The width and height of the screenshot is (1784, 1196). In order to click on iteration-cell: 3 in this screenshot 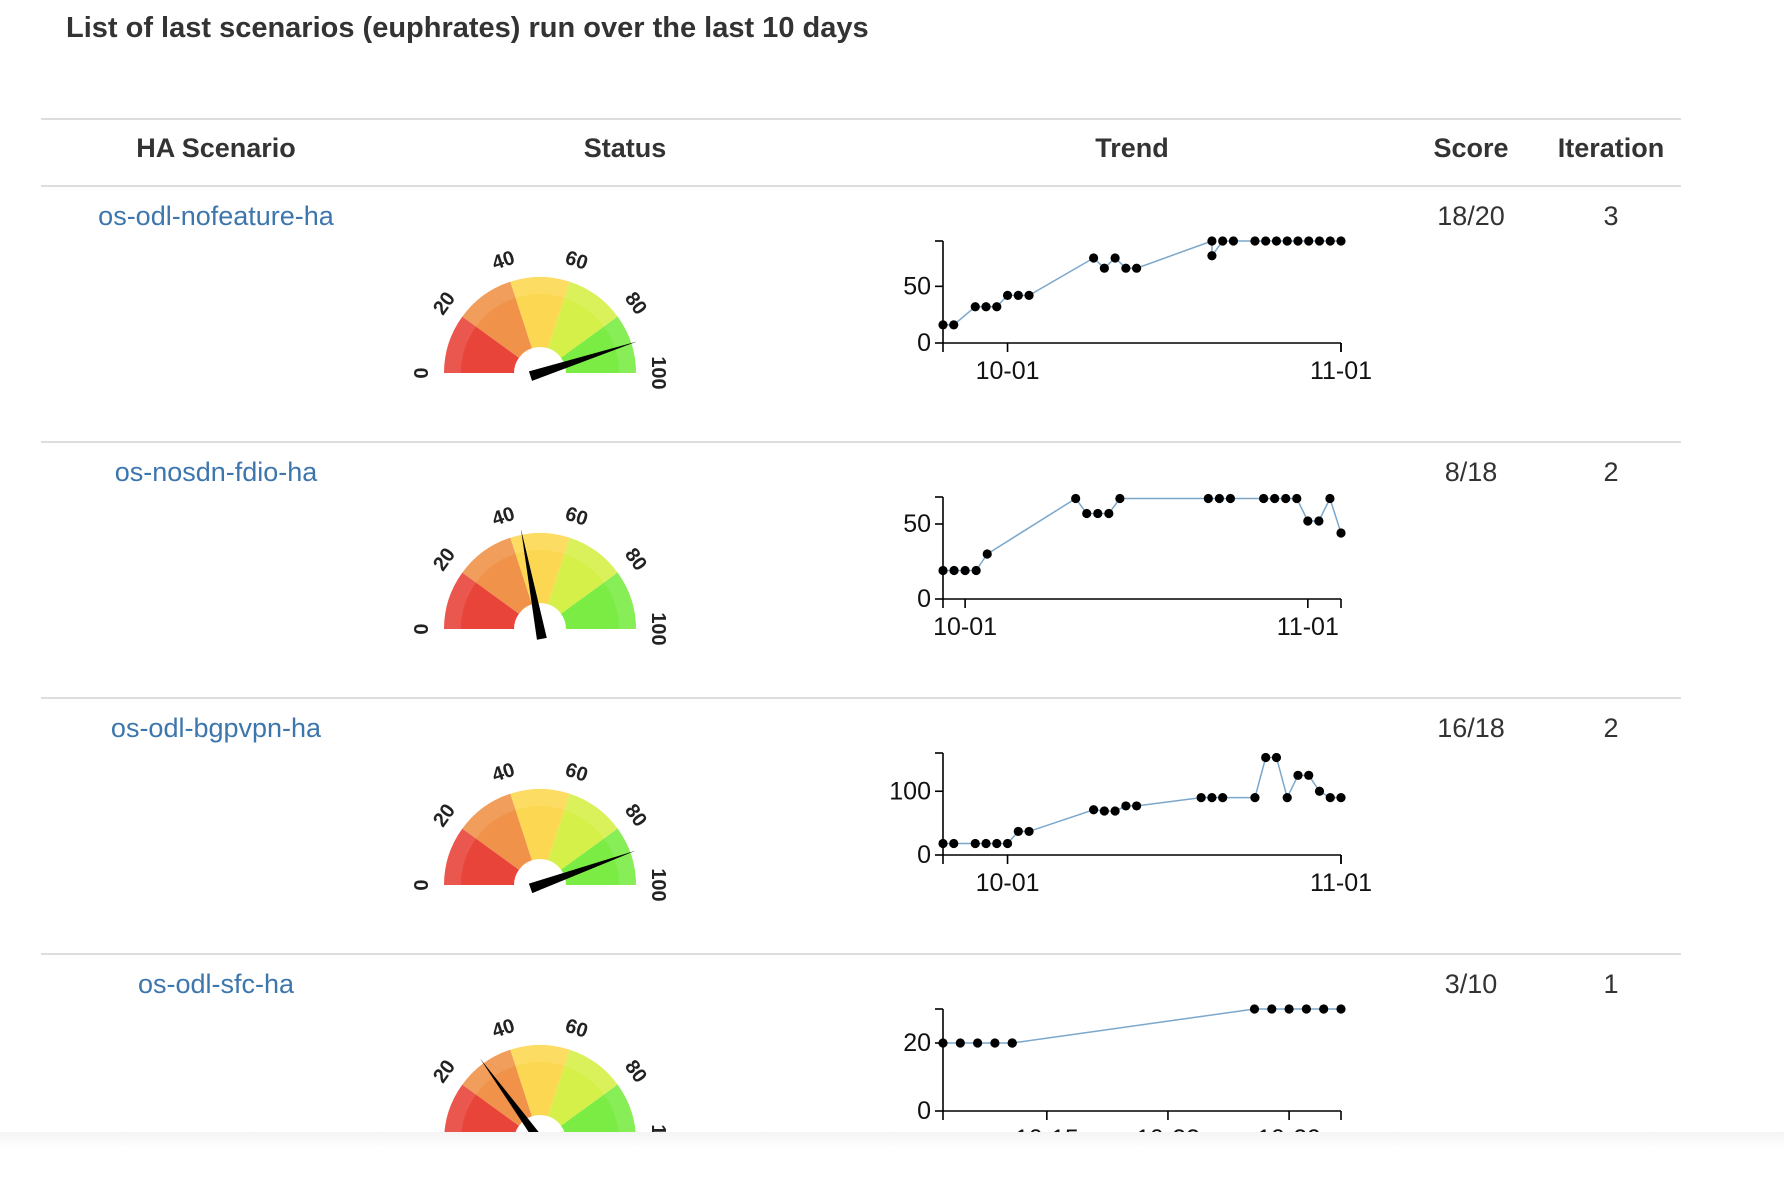, I will do `click(1611, 216)`.